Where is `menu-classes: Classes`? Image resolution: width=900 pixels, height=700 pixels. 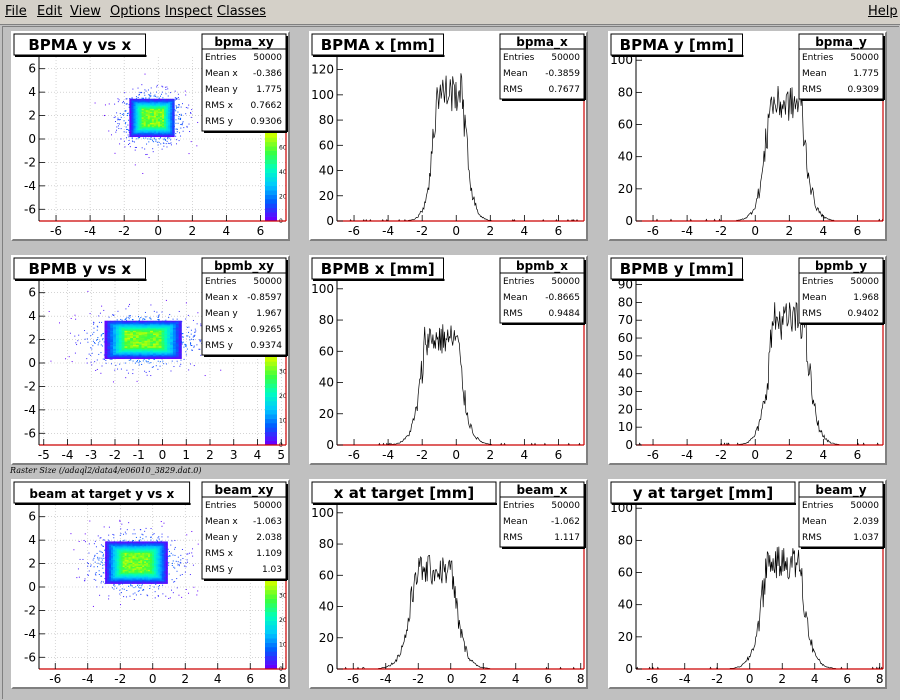
menu-classes: Classes is located at coordinates (241, 11).